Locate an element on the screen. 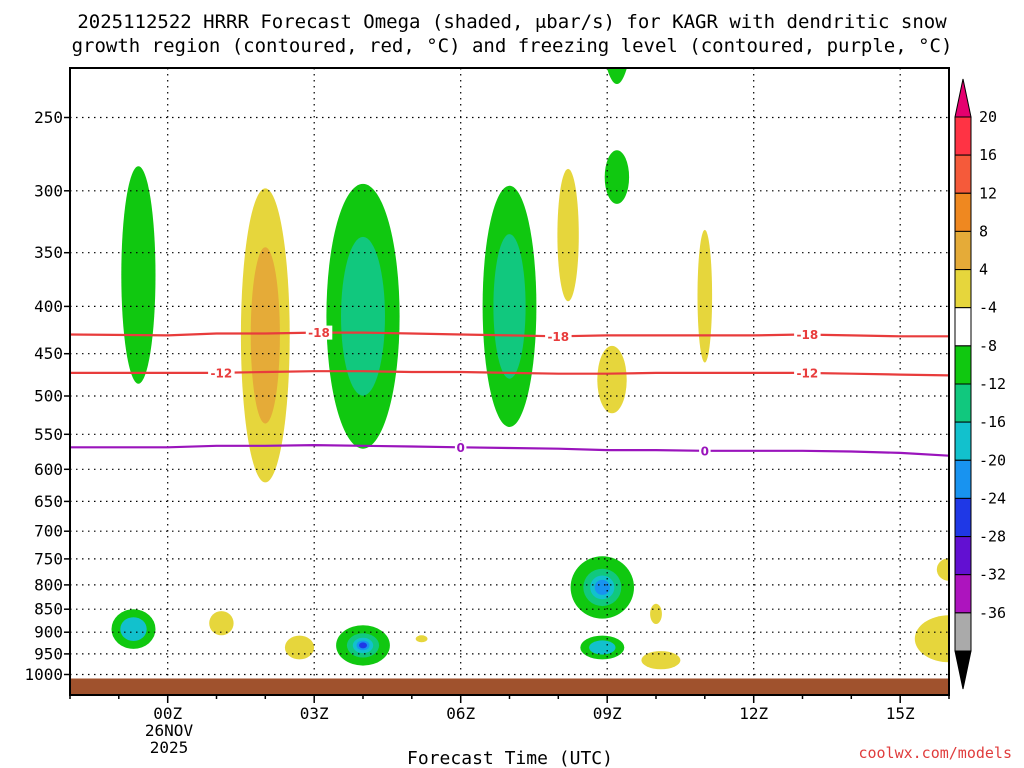 The height and width of the screenshot is (768, 1024). isotherm-label--18-2: -18 is located at coordinates (808, 335).